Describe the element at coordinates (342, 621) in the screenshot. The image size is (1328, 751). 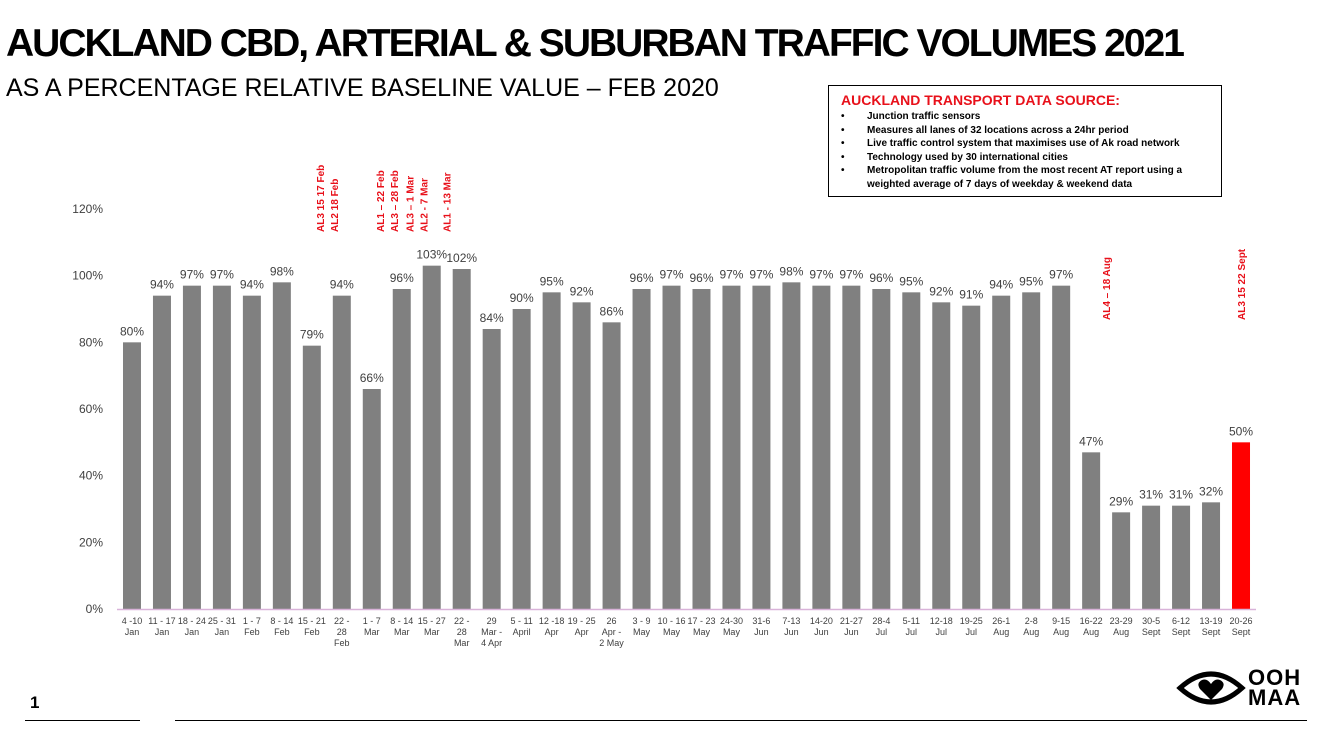
I see `x-tick-label-line: 22 -` at that location.